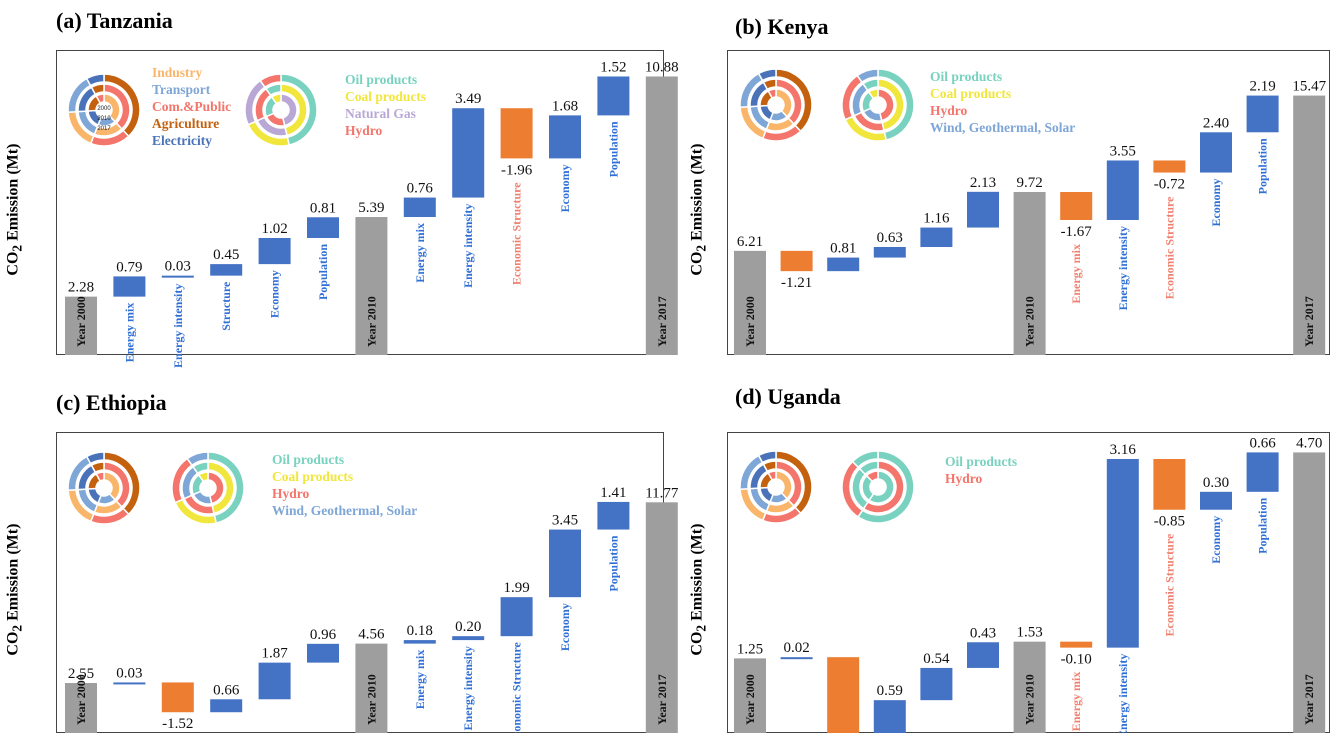  What do you see at coordinates (371, 208) in the screenshot?
I see `value-label-0-6: 5.39` at bounding box center [371, 208].